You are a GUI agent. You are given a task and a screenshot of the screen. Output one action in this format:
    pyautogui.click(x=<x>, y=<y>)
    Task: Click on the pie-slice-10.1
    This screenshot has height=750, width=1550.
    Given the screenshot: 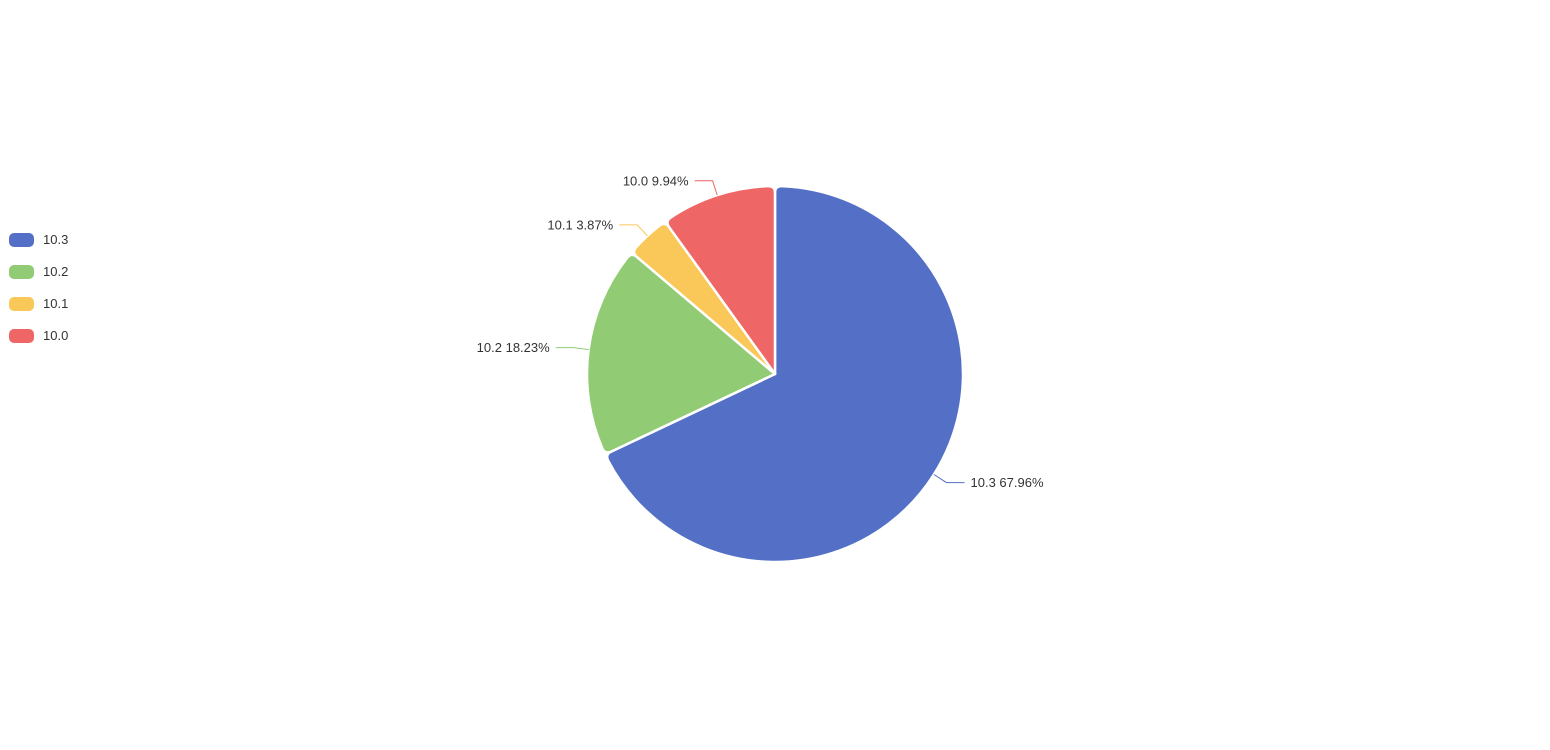 What is the action you would take?
    pyautogui.click(x=704, y=299)
    